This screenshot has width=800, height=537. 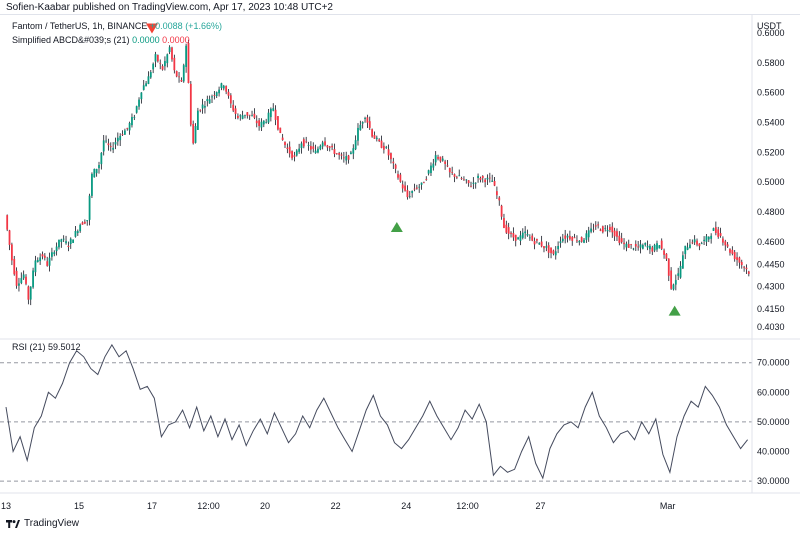 What do you see at coordinates (396, 227) in the screenshot?
I see `bullish-signal-marker` at bounding box center [396, 227].